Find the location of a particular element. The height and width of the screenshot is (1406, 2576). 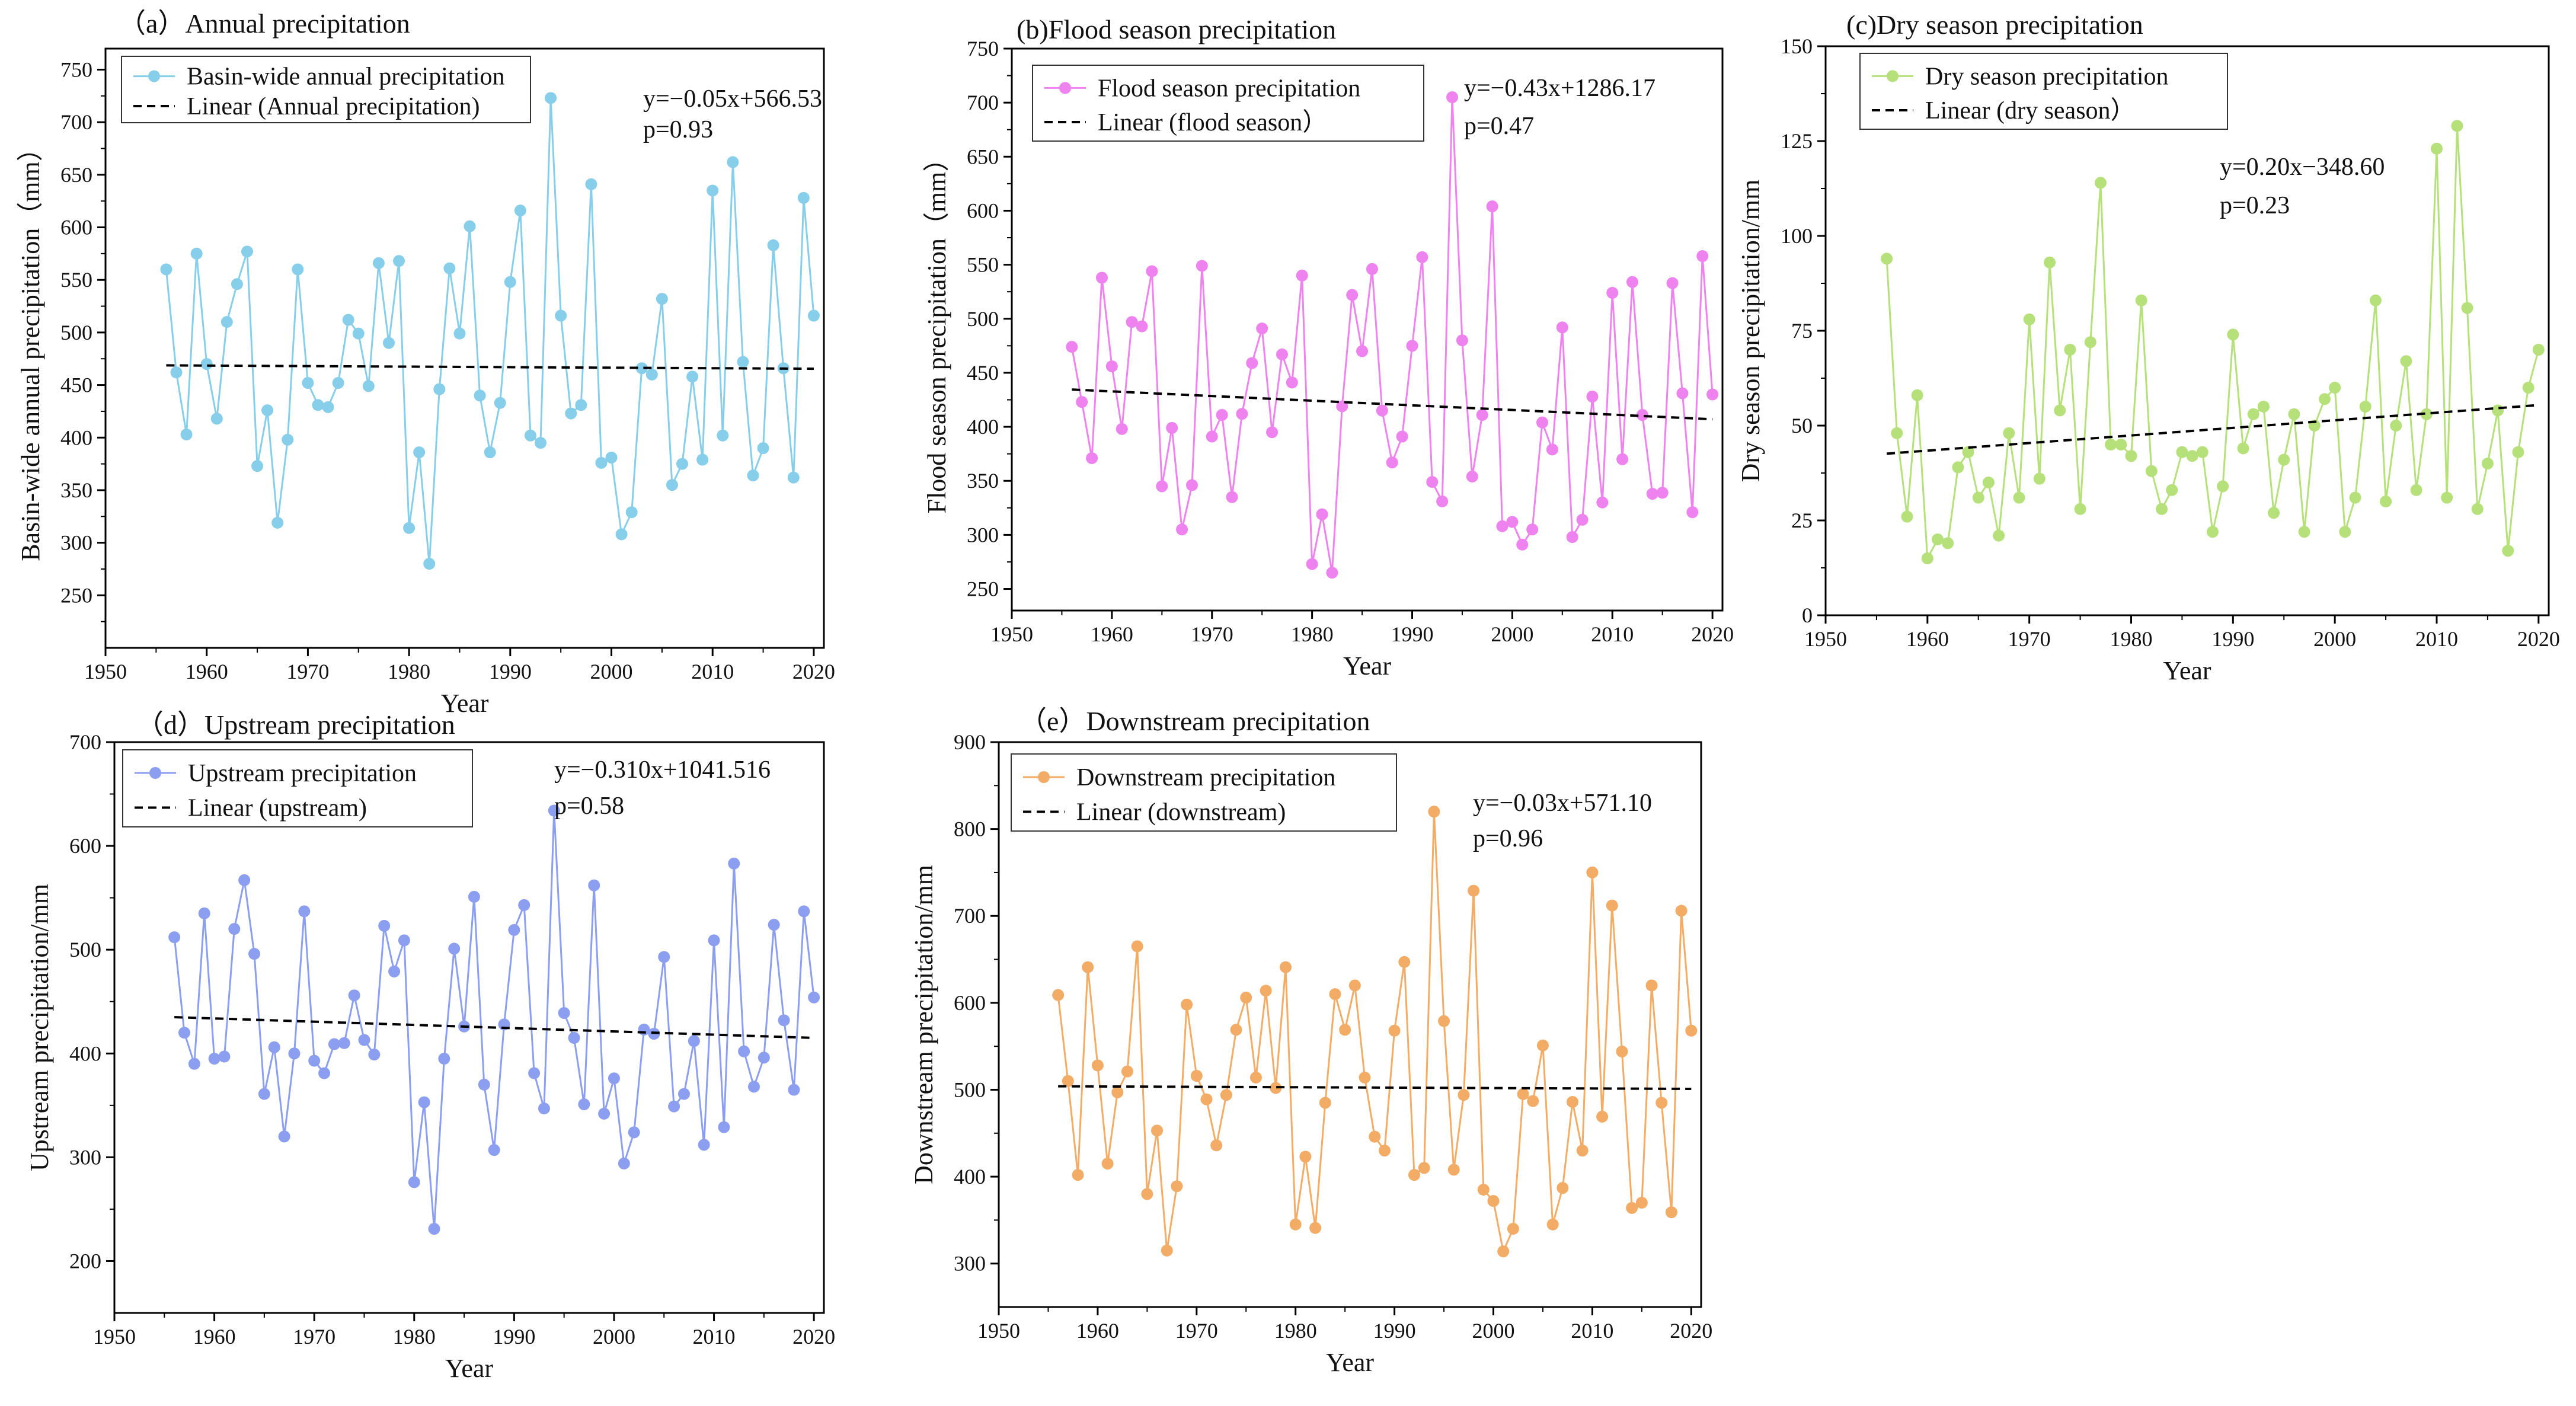

y-tick-label: 550 is located at coordinates (983, 265).